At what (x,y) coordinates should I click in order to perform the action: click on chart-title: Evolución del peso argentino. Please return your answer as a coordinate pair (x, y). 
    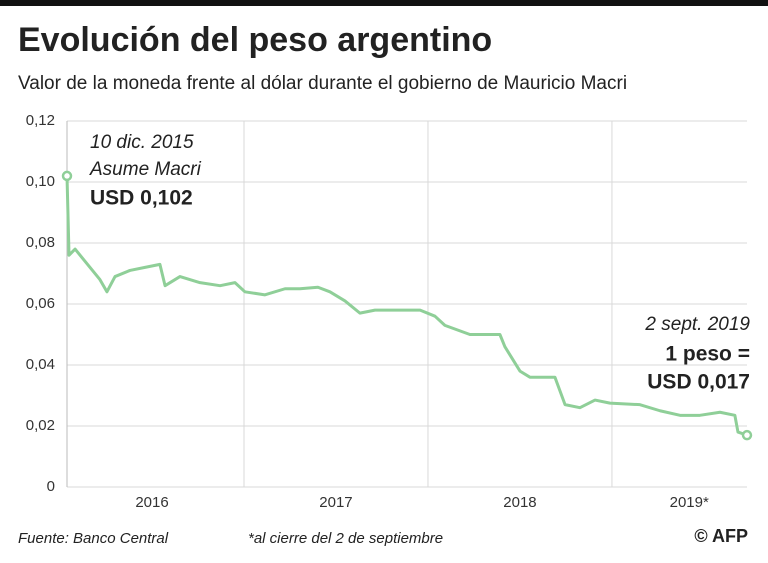
    Looking at the image, I should click on (255, 40).